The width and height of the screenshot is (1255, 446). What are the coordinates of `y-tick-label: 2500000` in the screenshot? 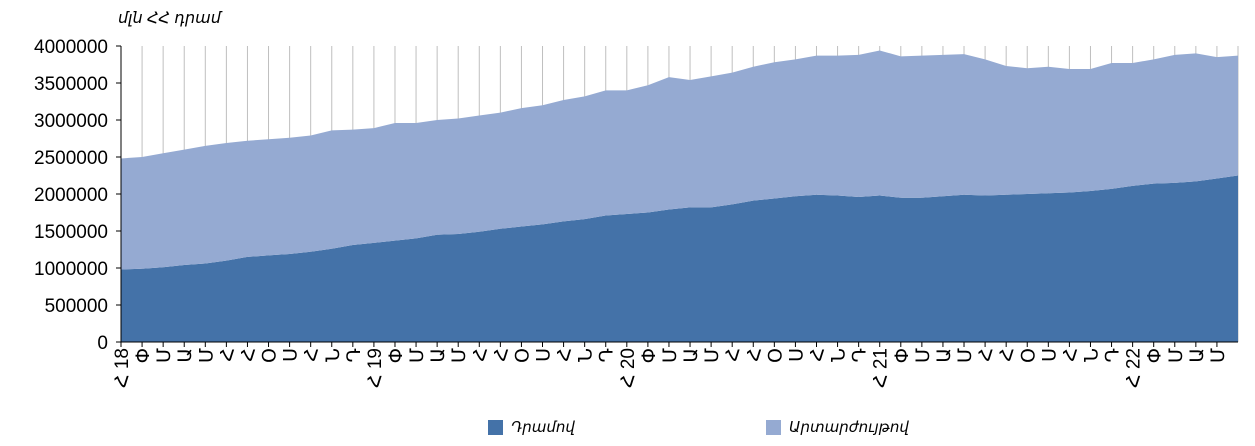 It's located at (71, 158).